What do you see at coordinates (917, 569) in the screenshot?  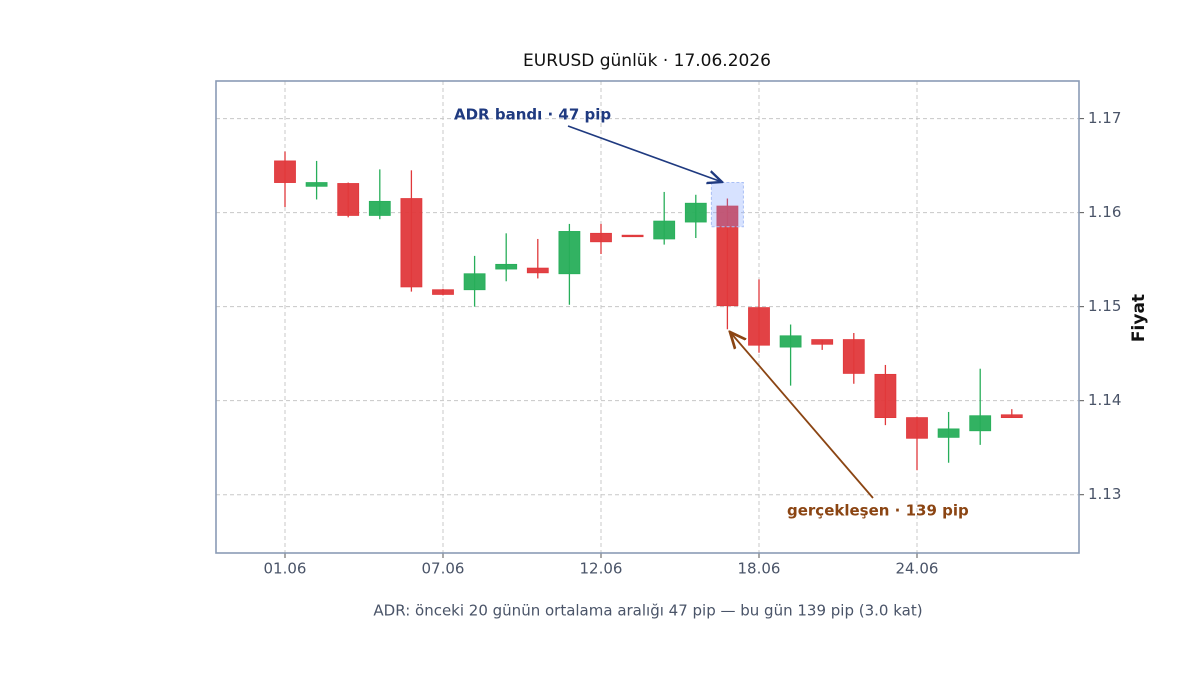 I see `x-tick-label: 24.06` at bounding box center [917, 569].